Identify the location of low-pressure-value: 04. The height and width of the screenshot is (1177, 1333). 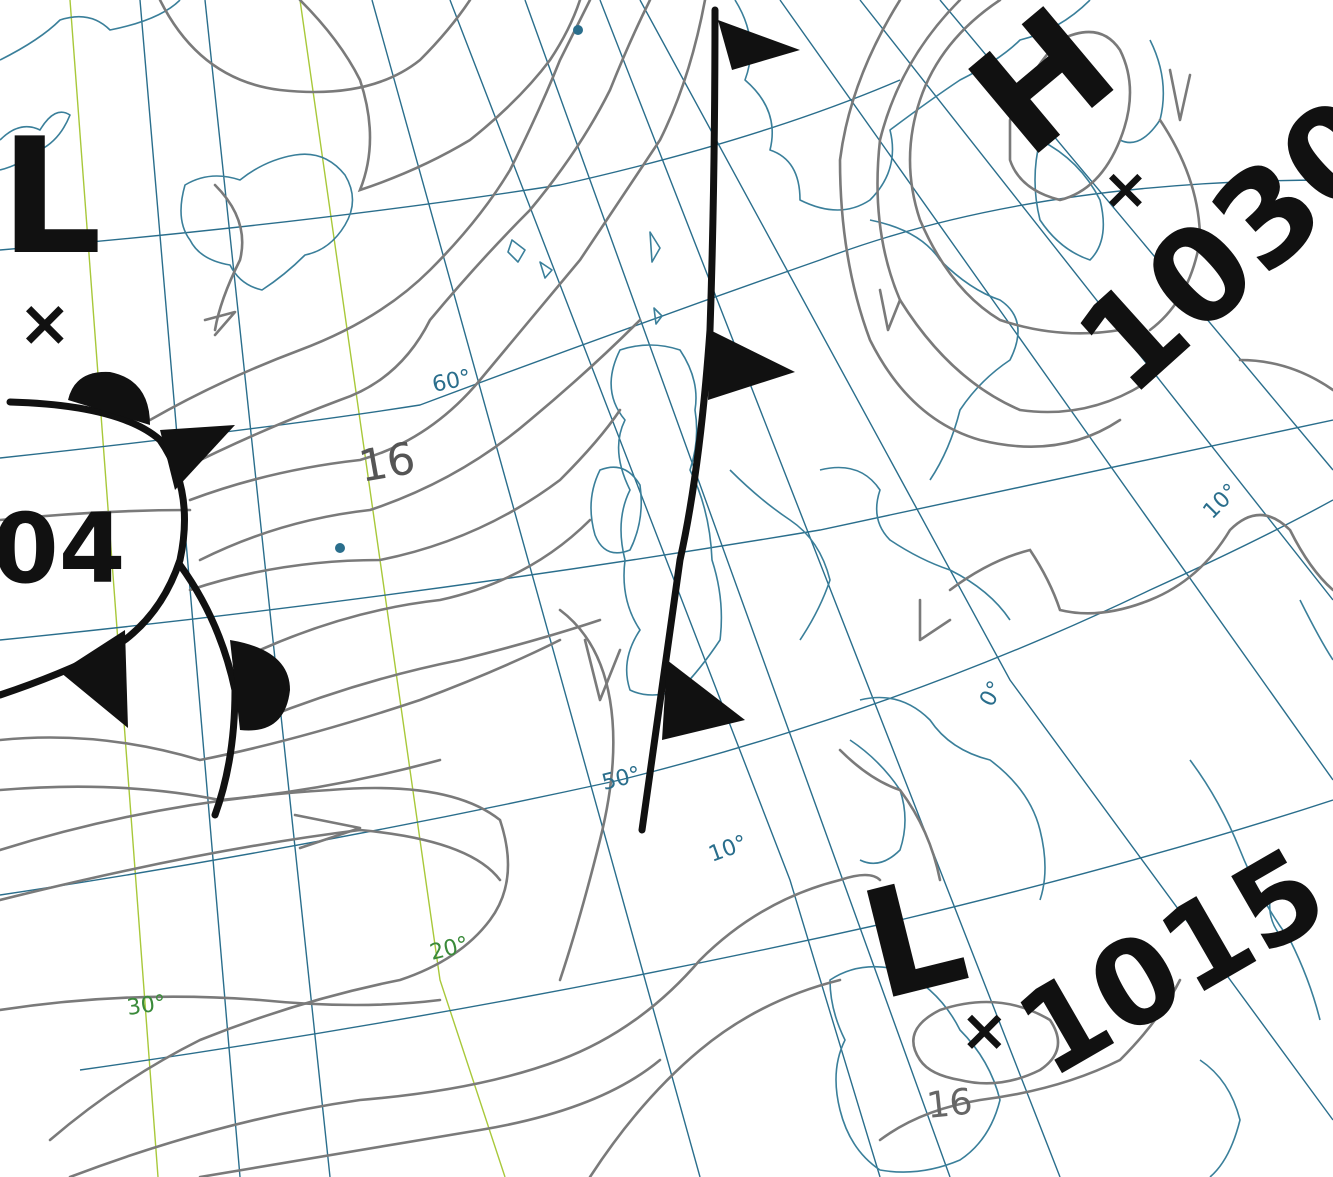
(63, 549).